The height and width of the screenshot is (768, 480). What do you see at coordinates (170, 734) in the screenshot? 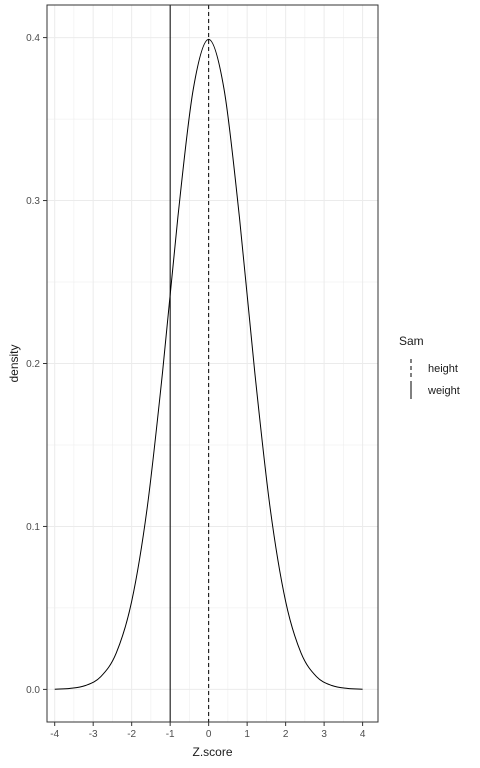
I see `x-tick-label: -1` at bounding box center [170, 734].